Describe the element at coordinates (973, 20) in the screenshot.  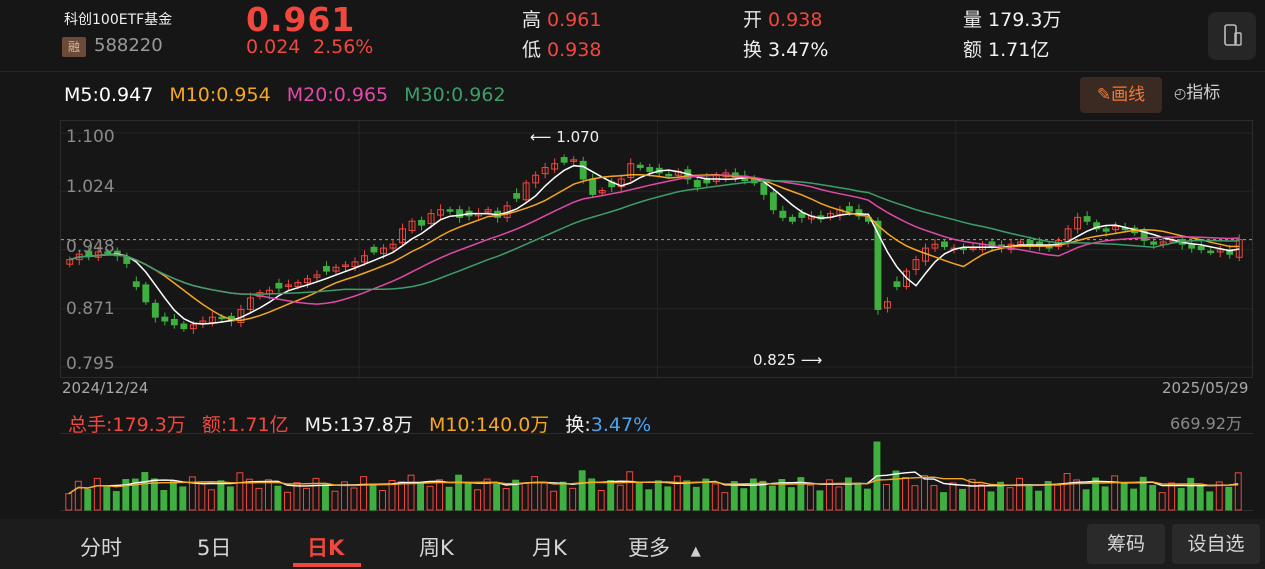
I see `volume-label: 量` at that location.